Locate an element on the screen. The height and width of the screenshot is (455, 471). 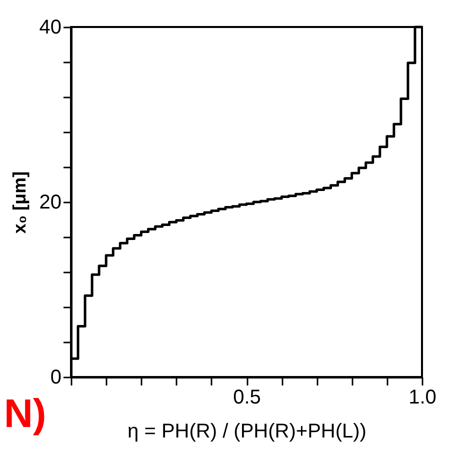
y-tick-label: 0 is located at coordinates (56, 377).